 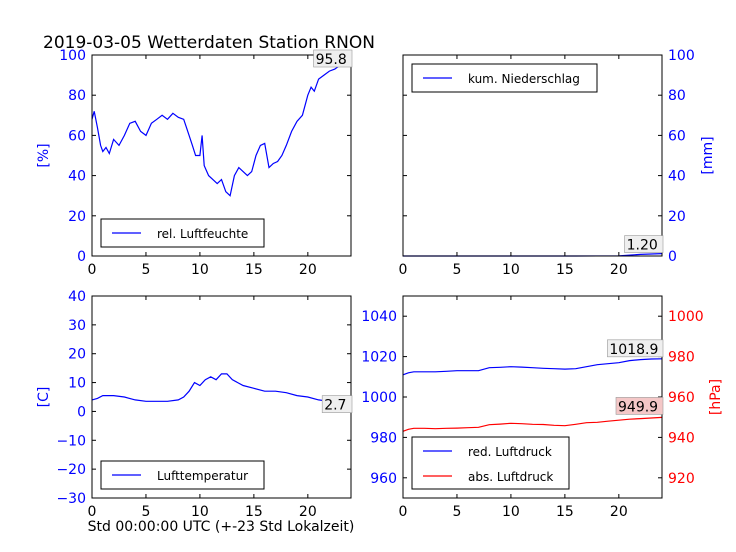 I want to click on y-tick-label: 1000, so click(x=379, y=398).